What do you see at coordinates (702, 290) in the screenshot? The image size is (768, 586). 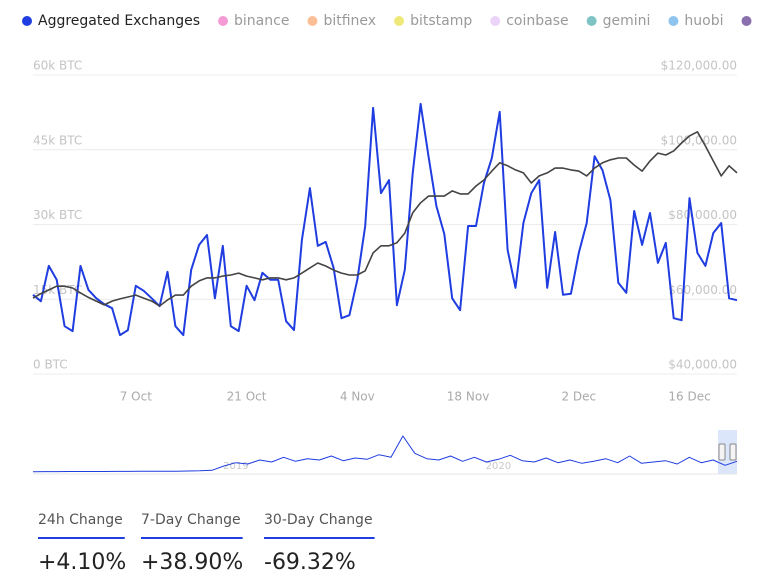 I see `y2-tick-label: $60,000.00` at bounding box center [702, 290].